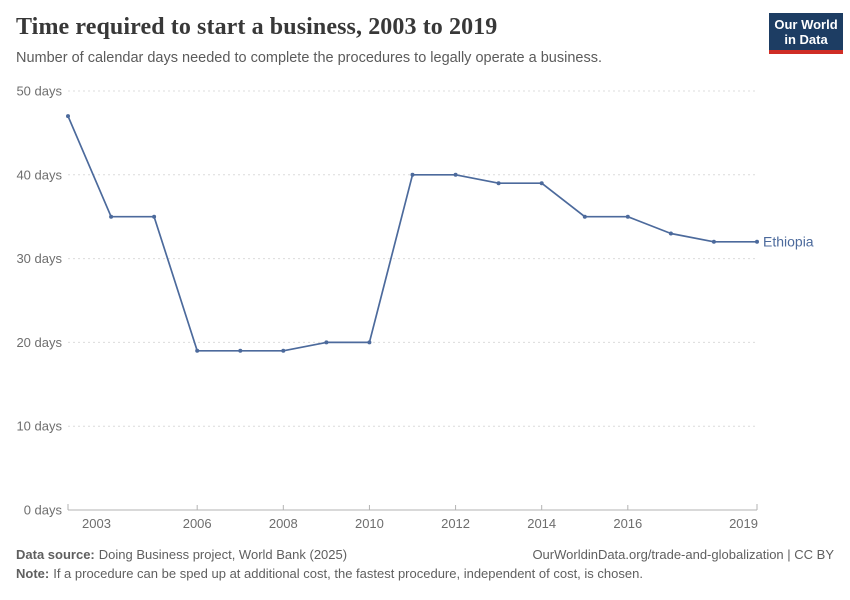  Describe the element at coordinates (788, 241) in the screenshot. I see `series-label-ethiopia: Ethiopia` at that location.